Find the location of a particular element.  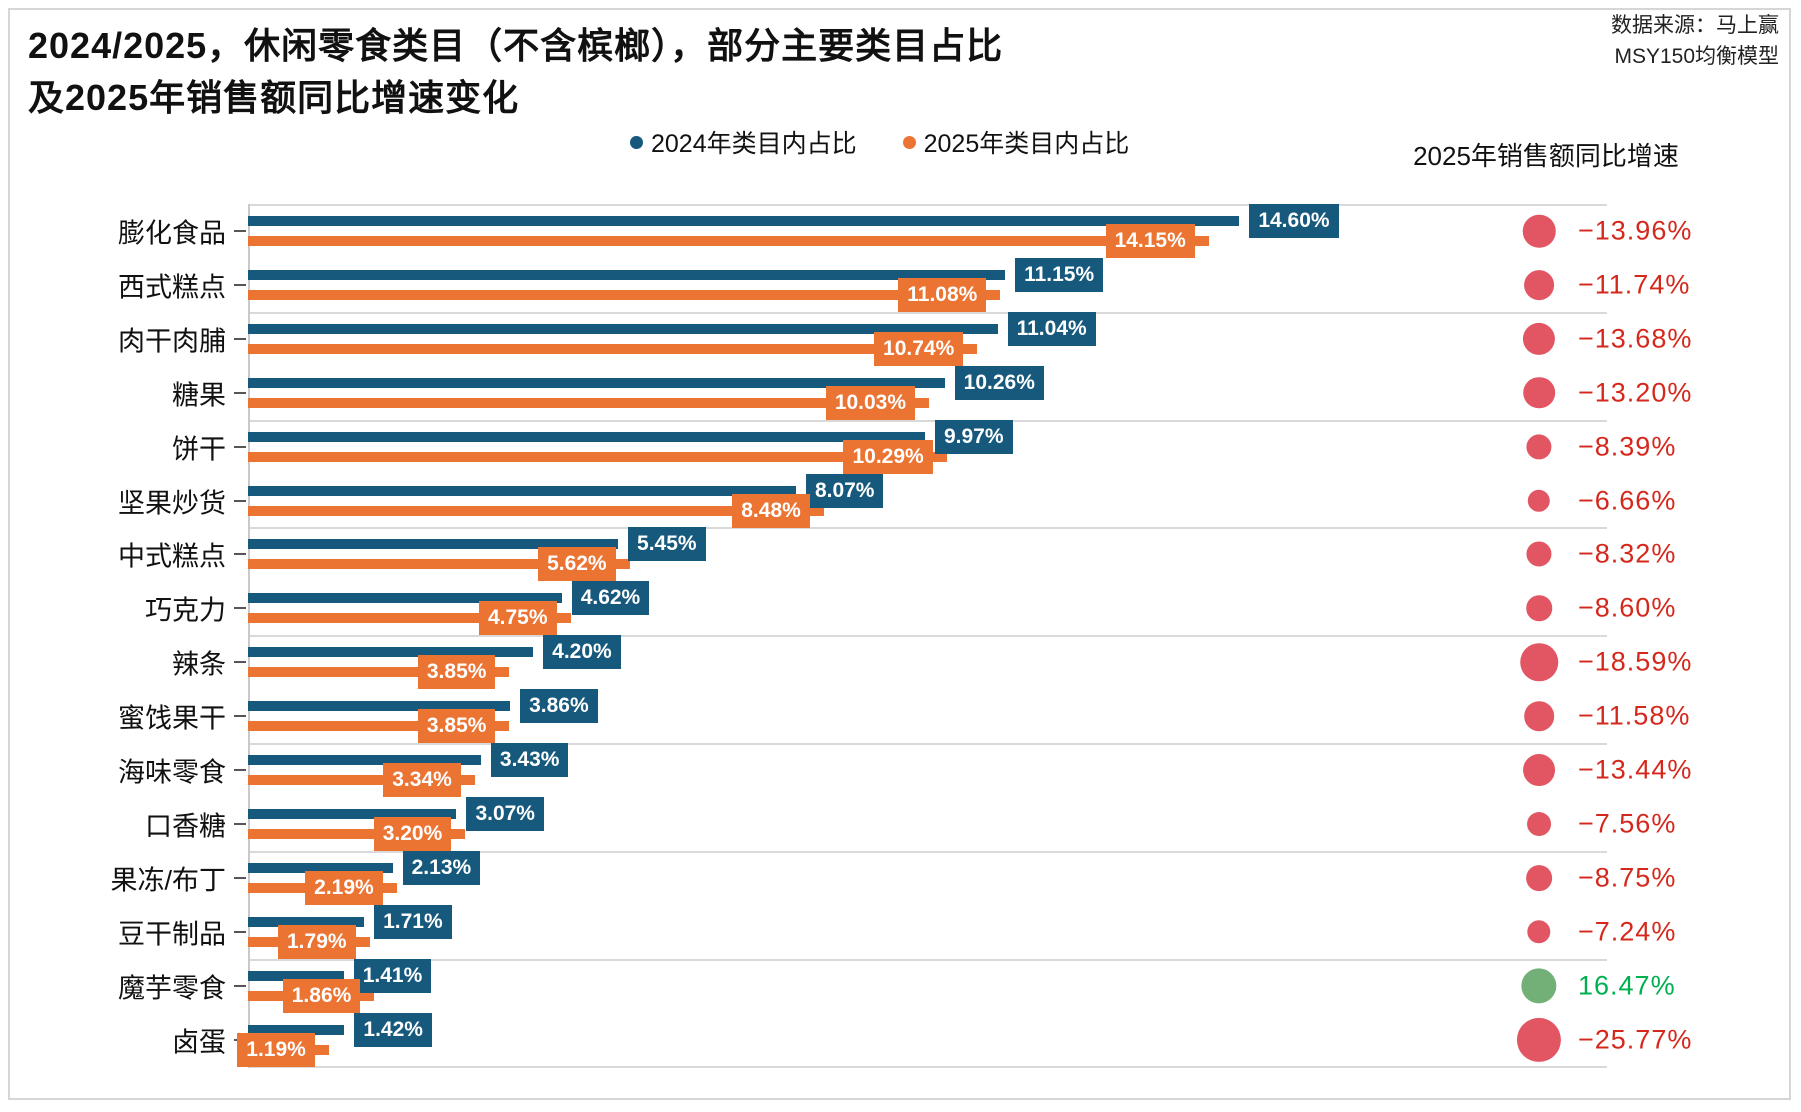

category-axis is located at coordinates (249, 636).